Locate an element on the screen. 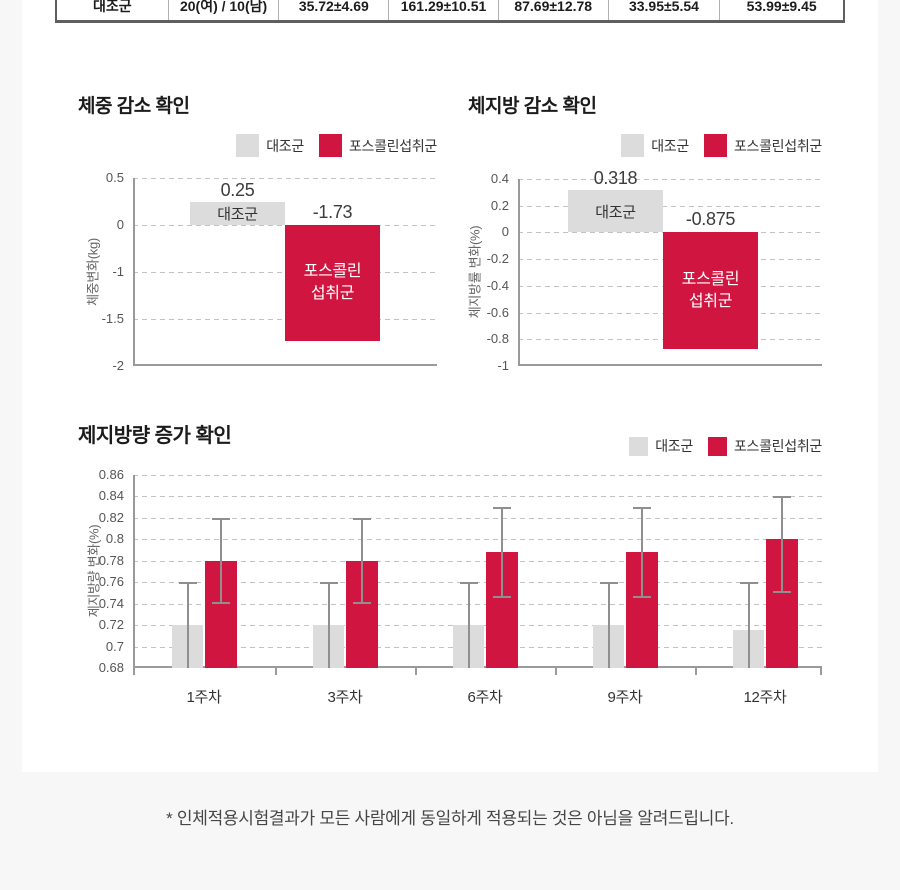 The height and width of the screenshot is (890, 900). x-axis-label: 6주차 is located at coordinates (485, 697).